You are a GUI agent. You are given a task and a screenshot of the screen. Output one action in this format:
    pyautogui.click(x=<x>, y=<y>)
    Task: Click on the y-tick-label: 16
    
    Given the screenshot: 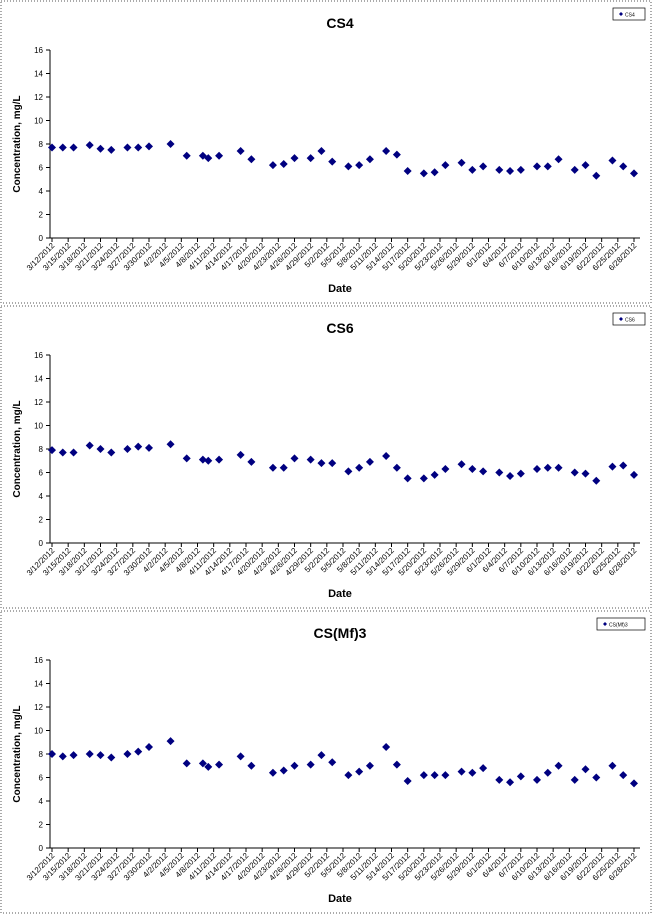 What is the action you would take?
    pyautogui.click(x=38, y=50)
    